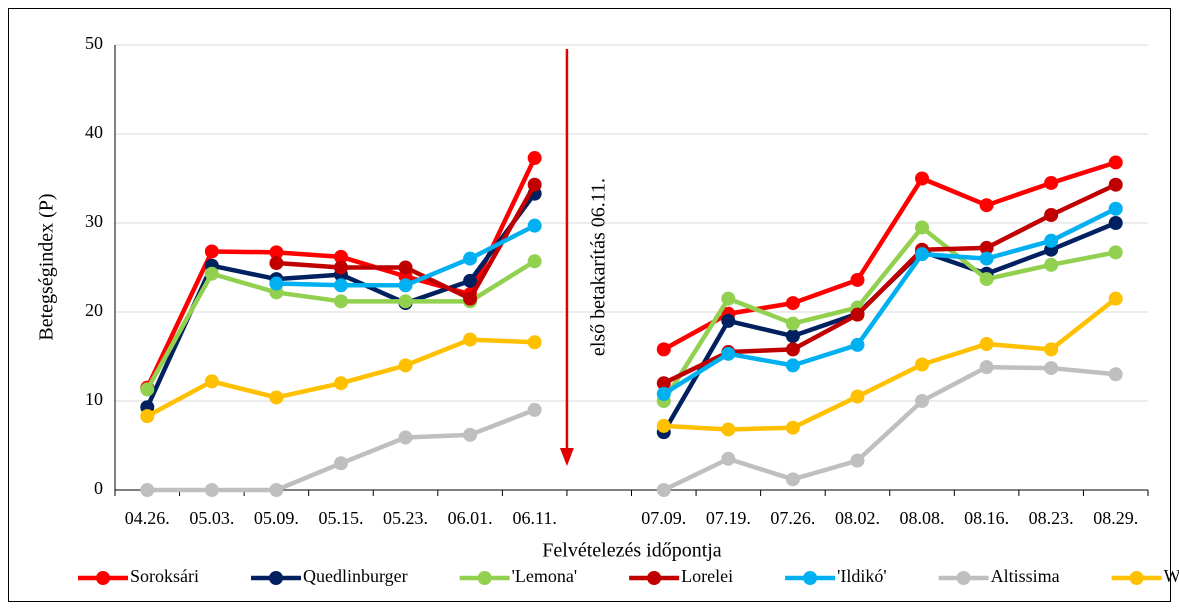 The width and height of the screenshot is (1179, 610). I want to click on x-tick-label: 04.26., so click(147, 518).